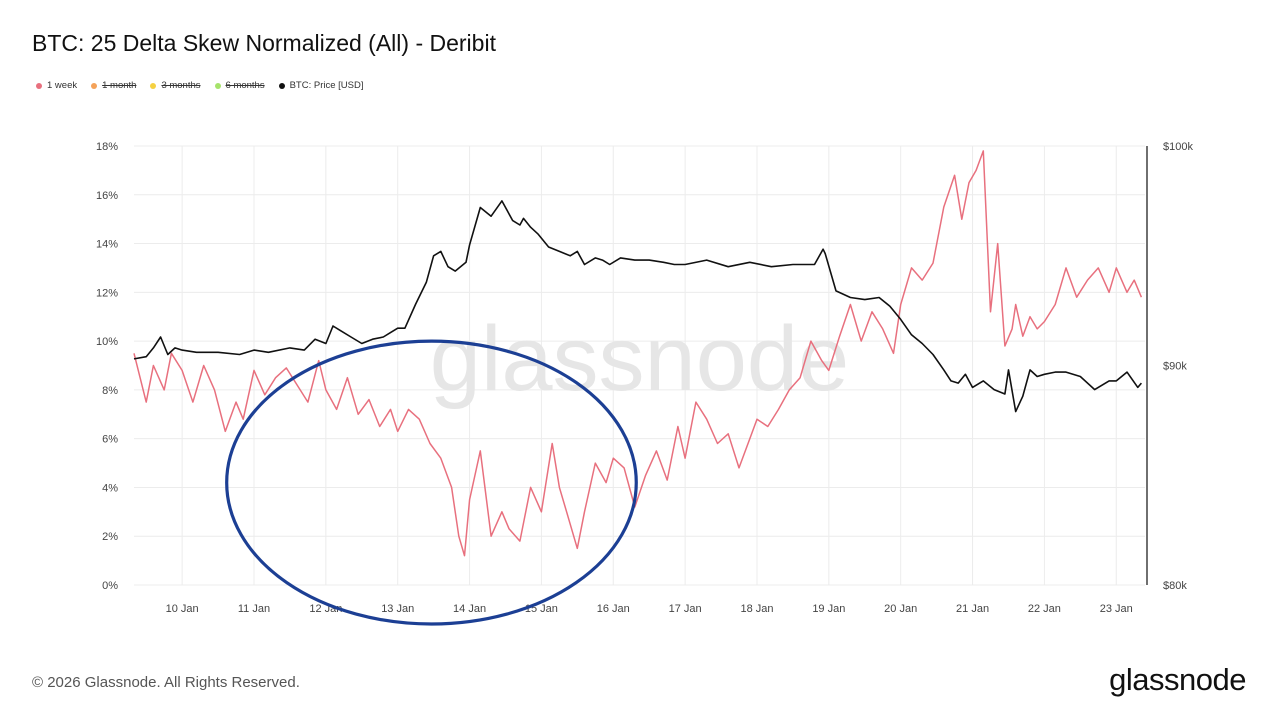  Describe the element at coordinates (541, 609) in the screenshot. I see `x-tick-label: 15 Jan` at that location.